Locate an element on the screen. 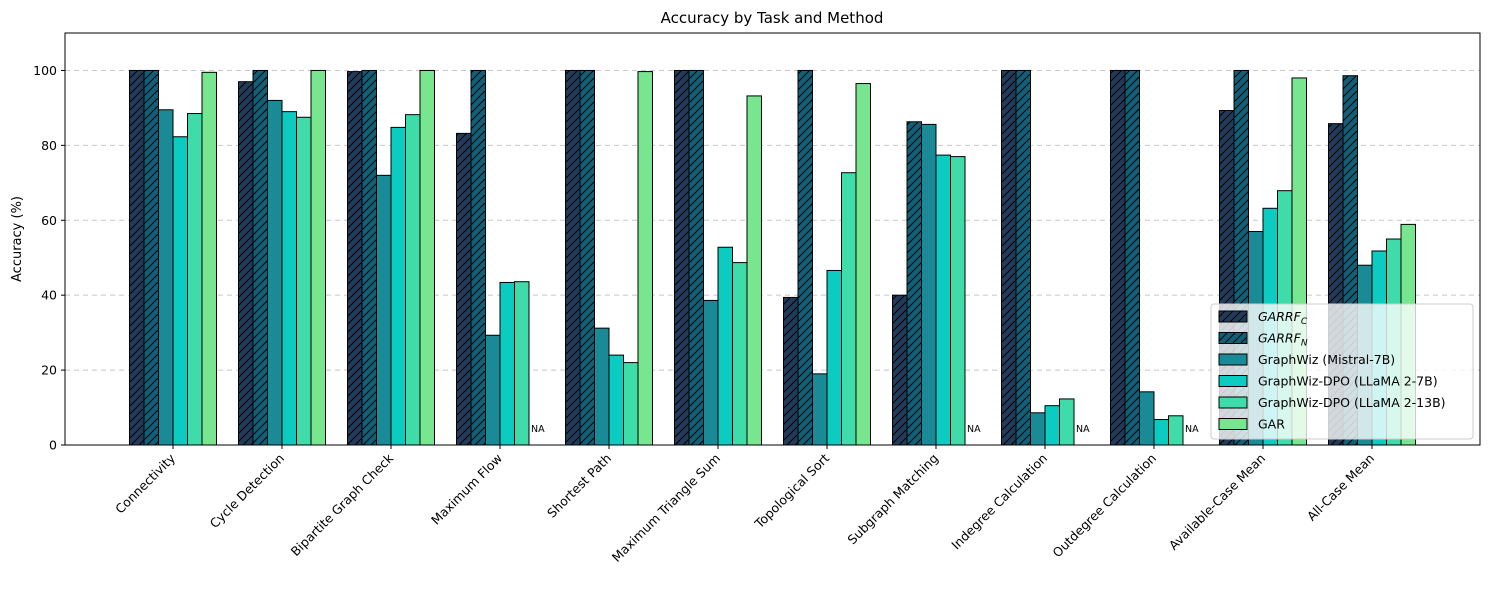  y-axis-label: Accuracy (%) is located at coordinates (17, 239).